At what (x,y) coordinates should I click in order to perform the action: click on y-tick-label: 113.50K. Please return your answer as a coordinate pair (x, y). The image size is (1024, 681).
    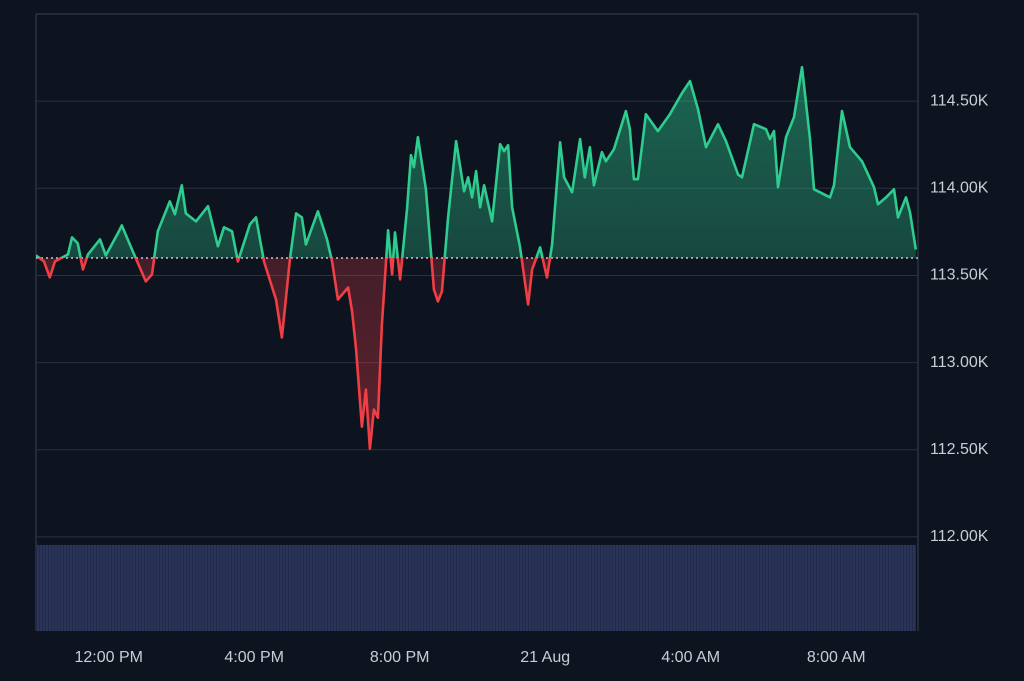
    Looking at the image, I should click on (959, 275).